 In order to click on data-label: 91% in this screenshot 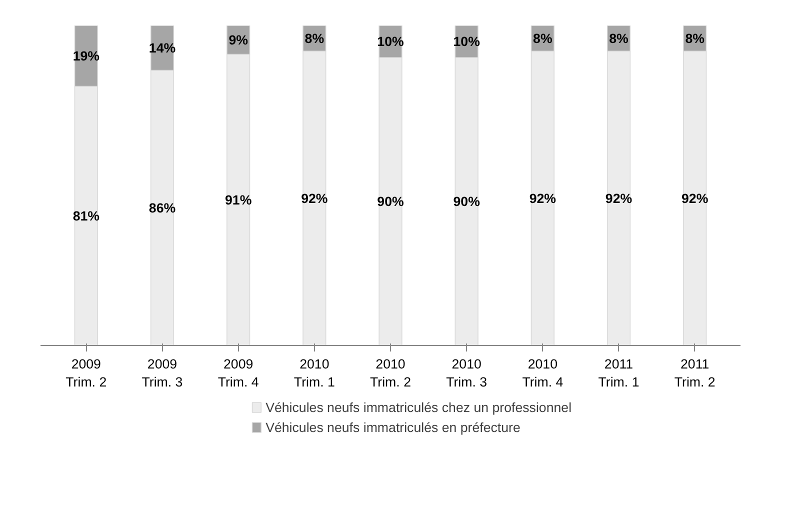, I will do `click(238, 200)`.